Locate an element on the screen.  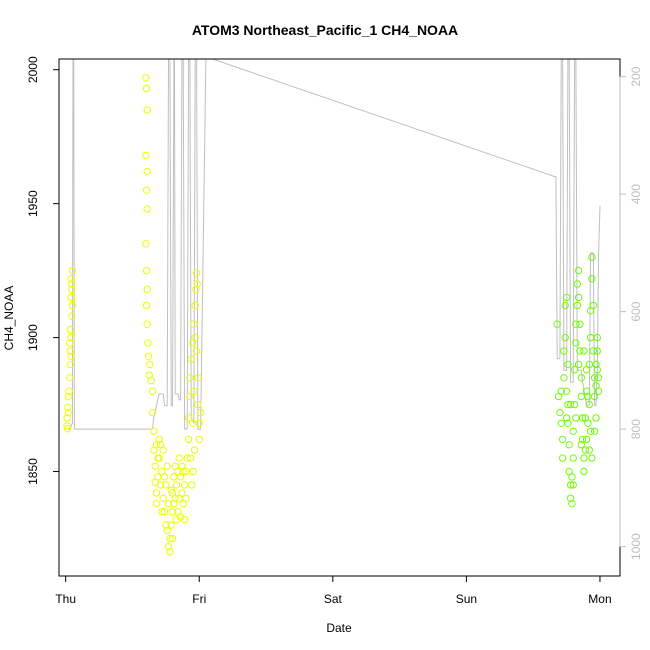
x-tick-label: Sun is located at coordinates (466, 599).